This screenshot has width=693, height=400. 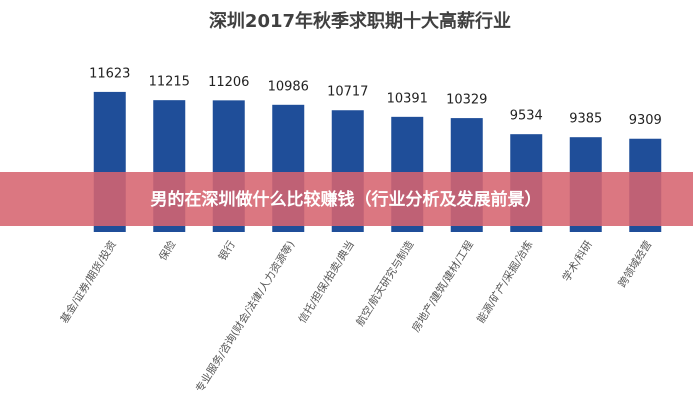 What do you see at coordinates (360, 21) in the screenshot?
I see `chart-title: 深圳2017年秋季求职期十大高薪行业` at bounding box center [360, 21].